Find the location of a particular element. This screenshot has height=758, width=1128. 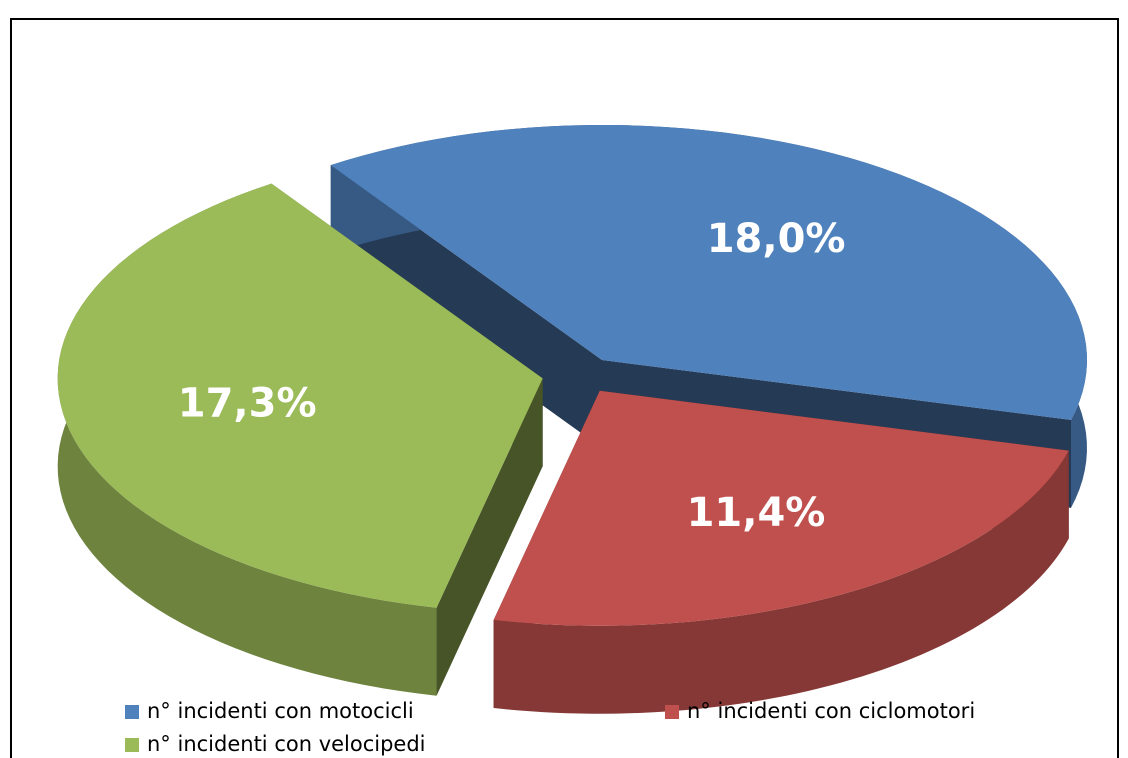

legend-label: n° incidenti con ciclomotori is located at coordinates (831, 711).